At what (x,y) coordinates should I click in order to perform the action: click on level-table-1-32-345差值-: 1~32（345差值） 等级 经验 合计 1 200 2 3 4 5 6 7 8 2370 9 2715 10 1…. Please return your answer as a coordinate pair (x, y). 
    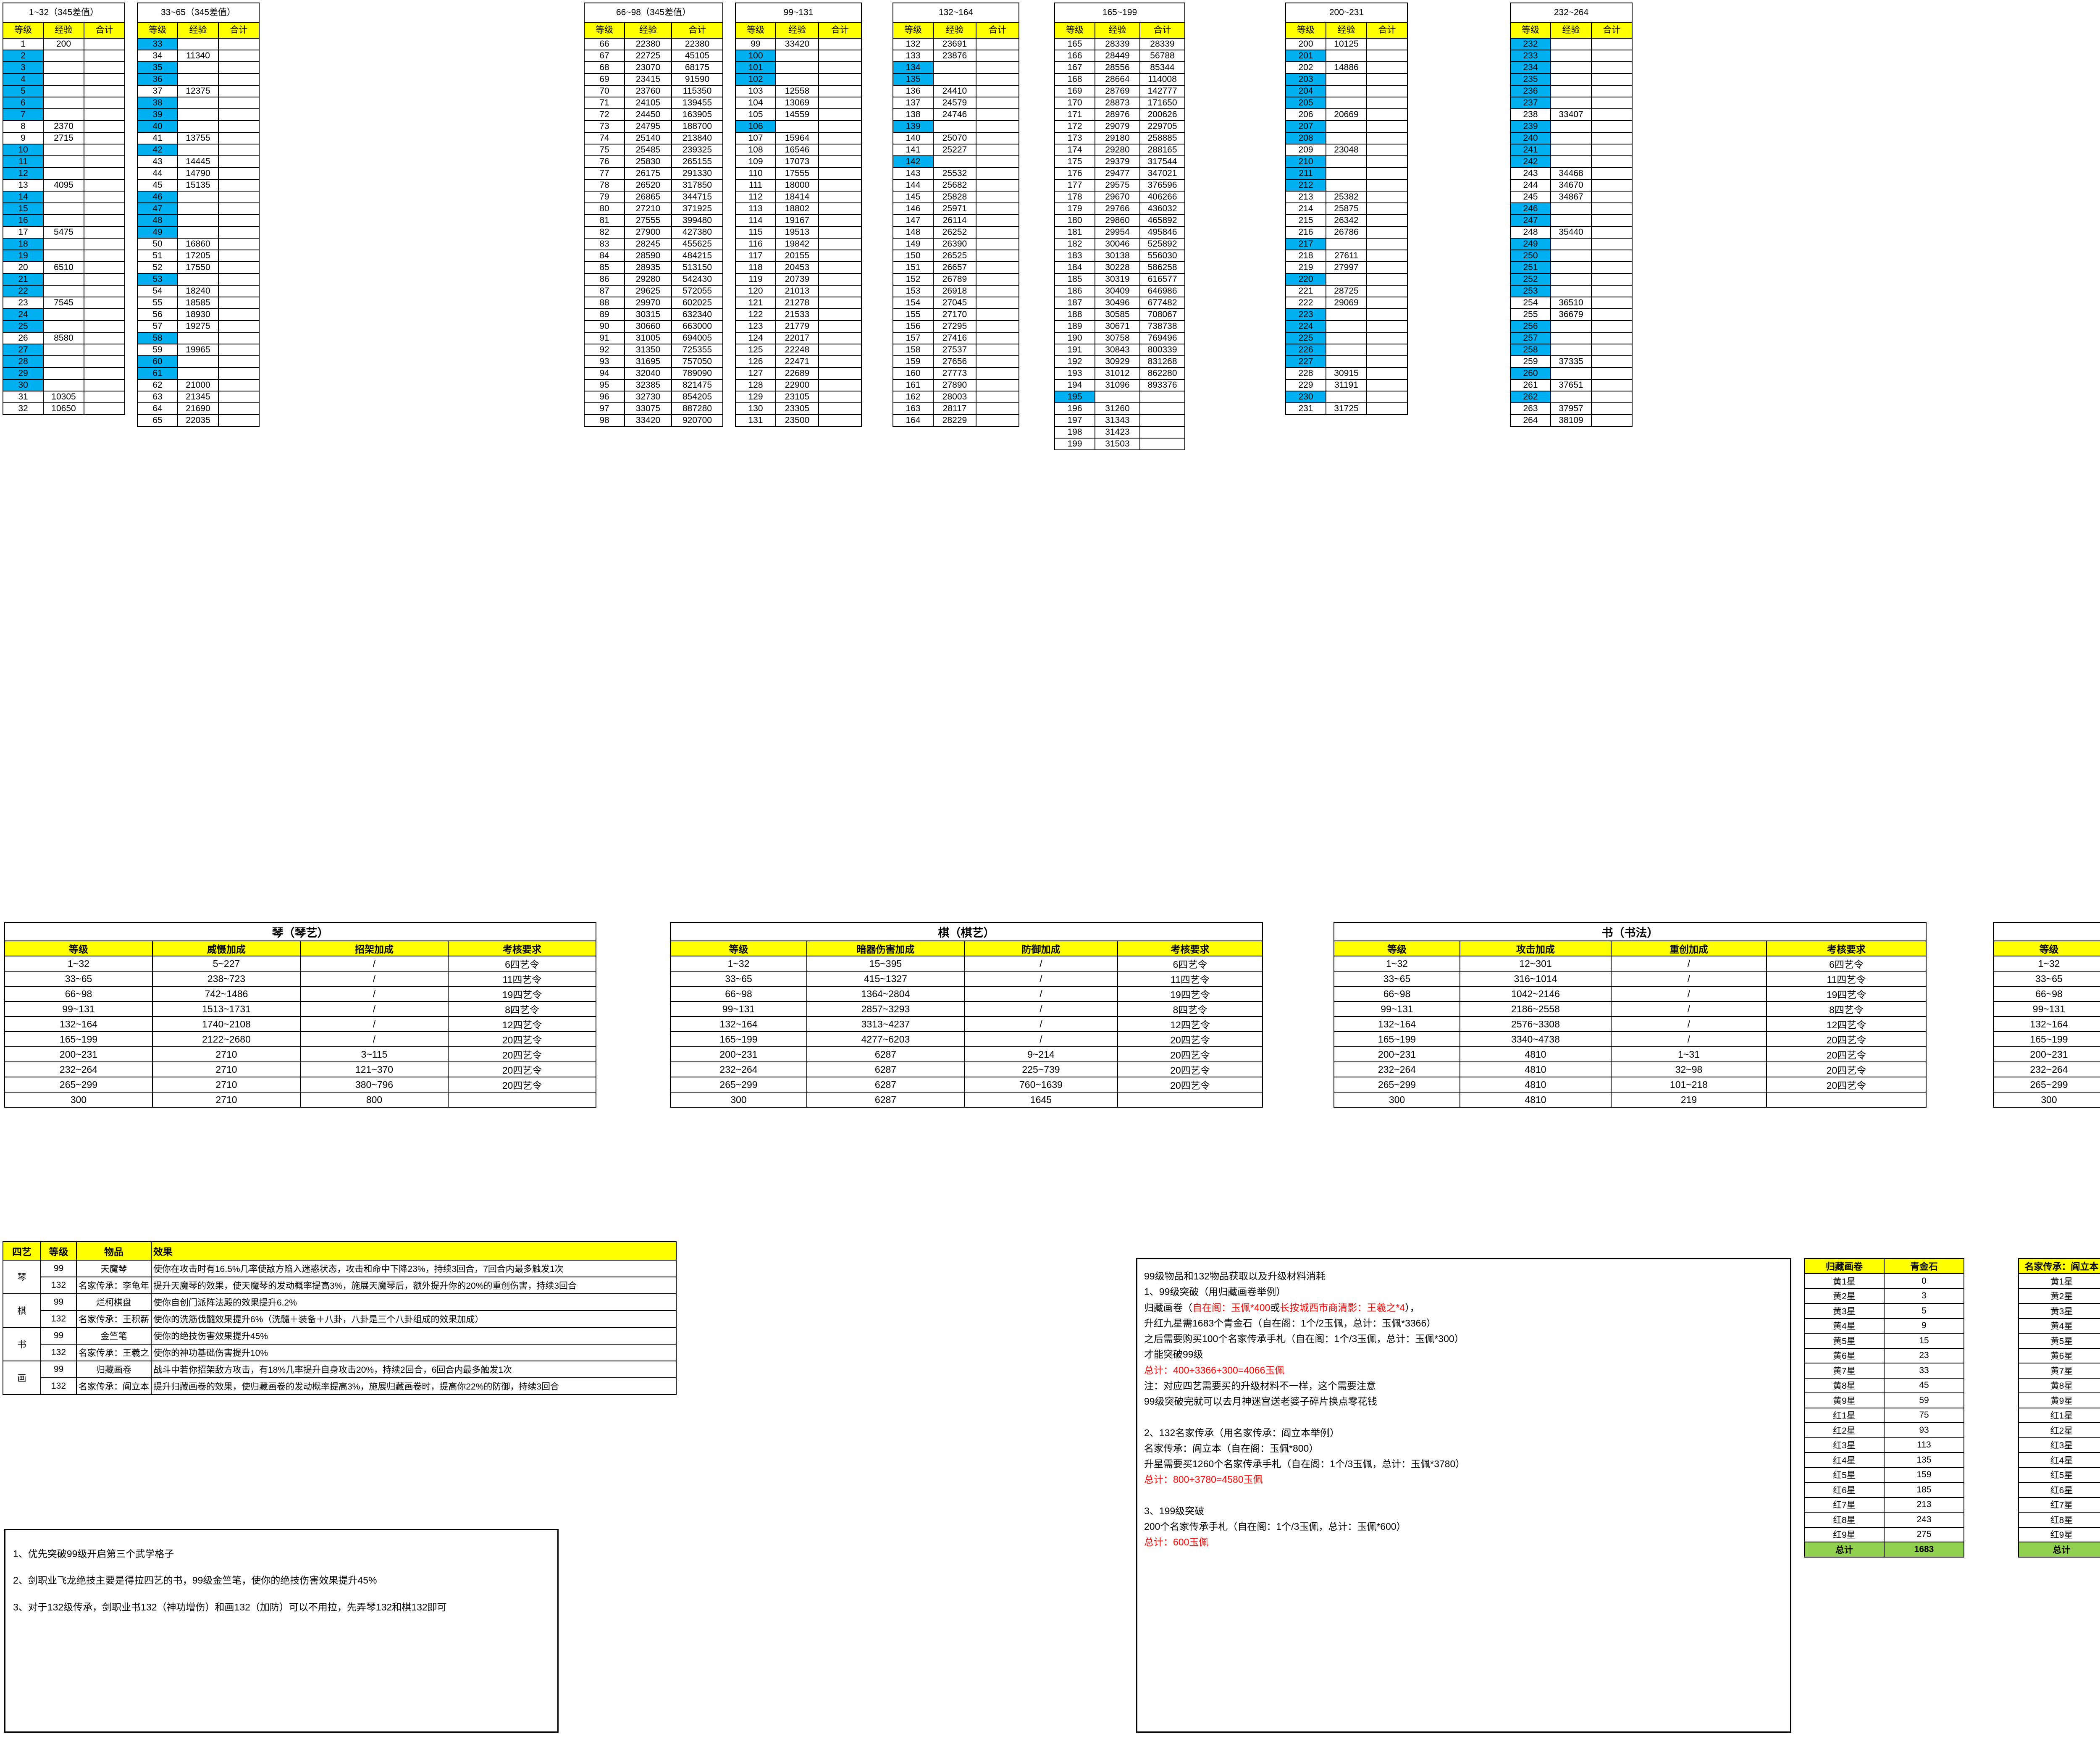
    Looking at the image, I should click on (64, 209).